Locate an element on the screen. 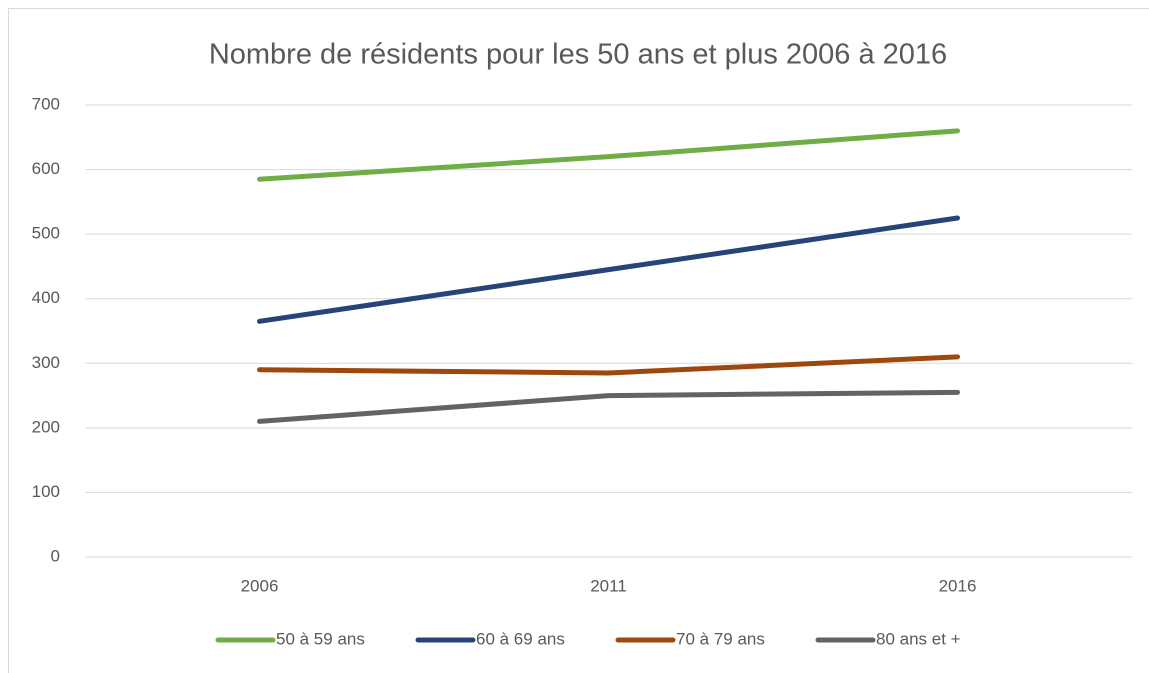 Image resolution: width=1149 pixels, height=673 pixels. x-tick-label: 2011 is located at coordinates (608, 585).